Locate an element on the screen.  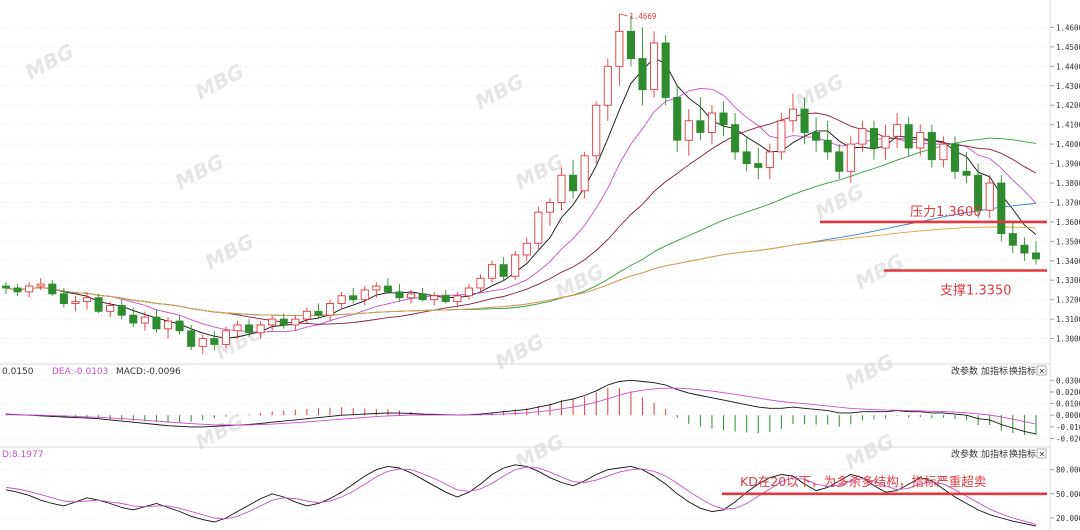
macd-switch-button: 换指标 is located at coordinates (1022, 371).